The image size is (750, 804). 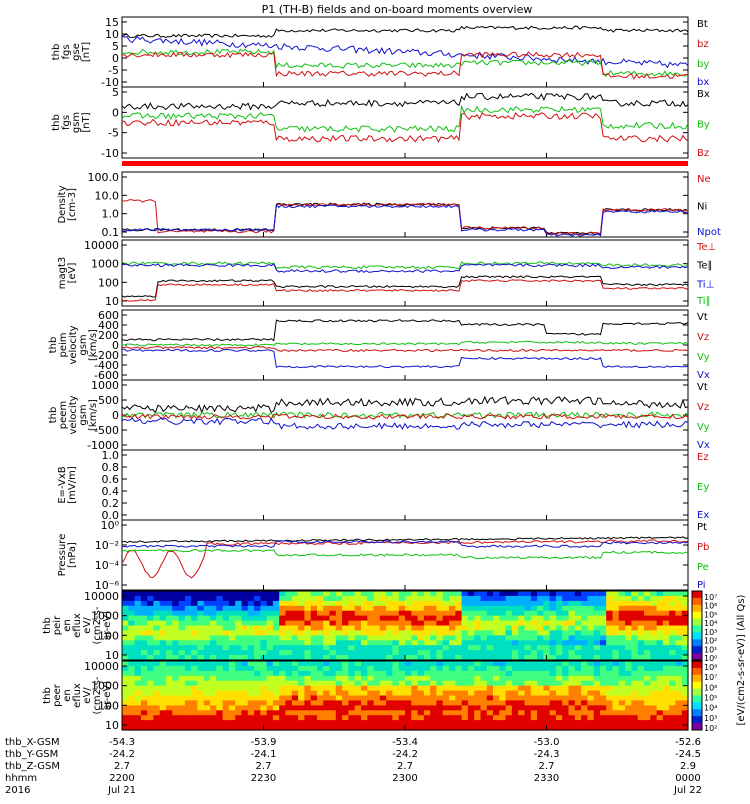 I want to click on colorbar-tick-label: 10⁰, so click(x=710, y=658).